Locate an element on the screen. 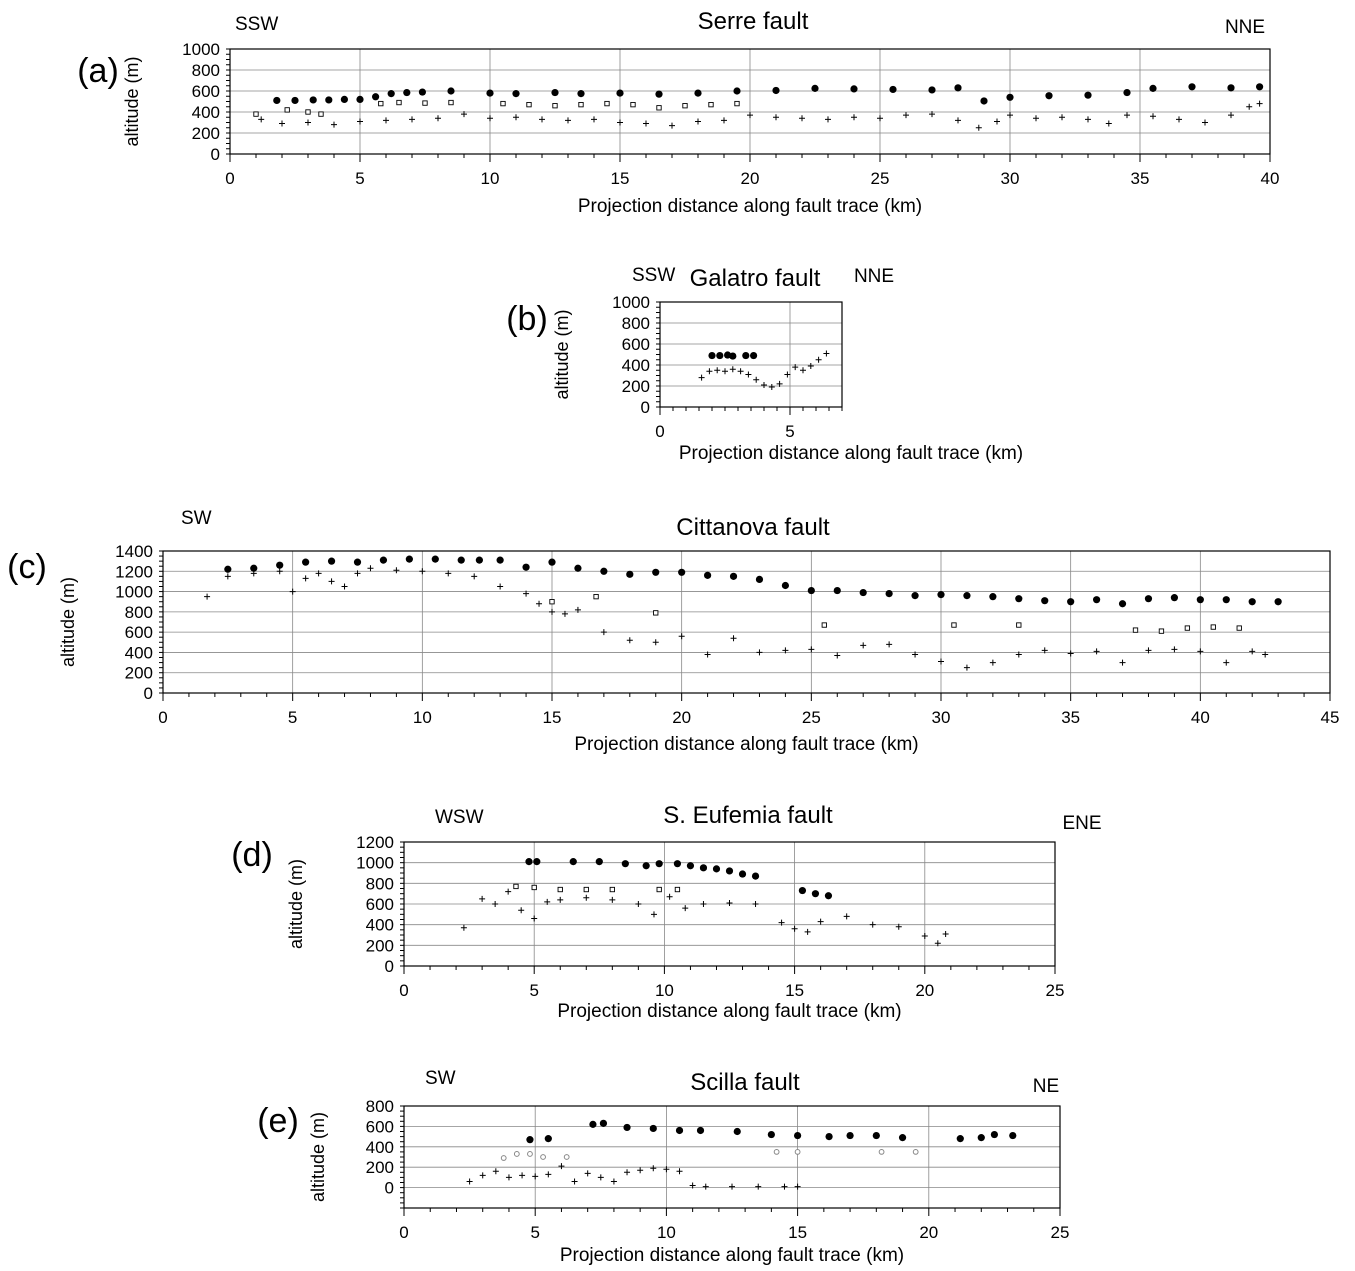 The image size is (1355, 1271). x-tick-label: 10 is located at coordinates (490, 178).